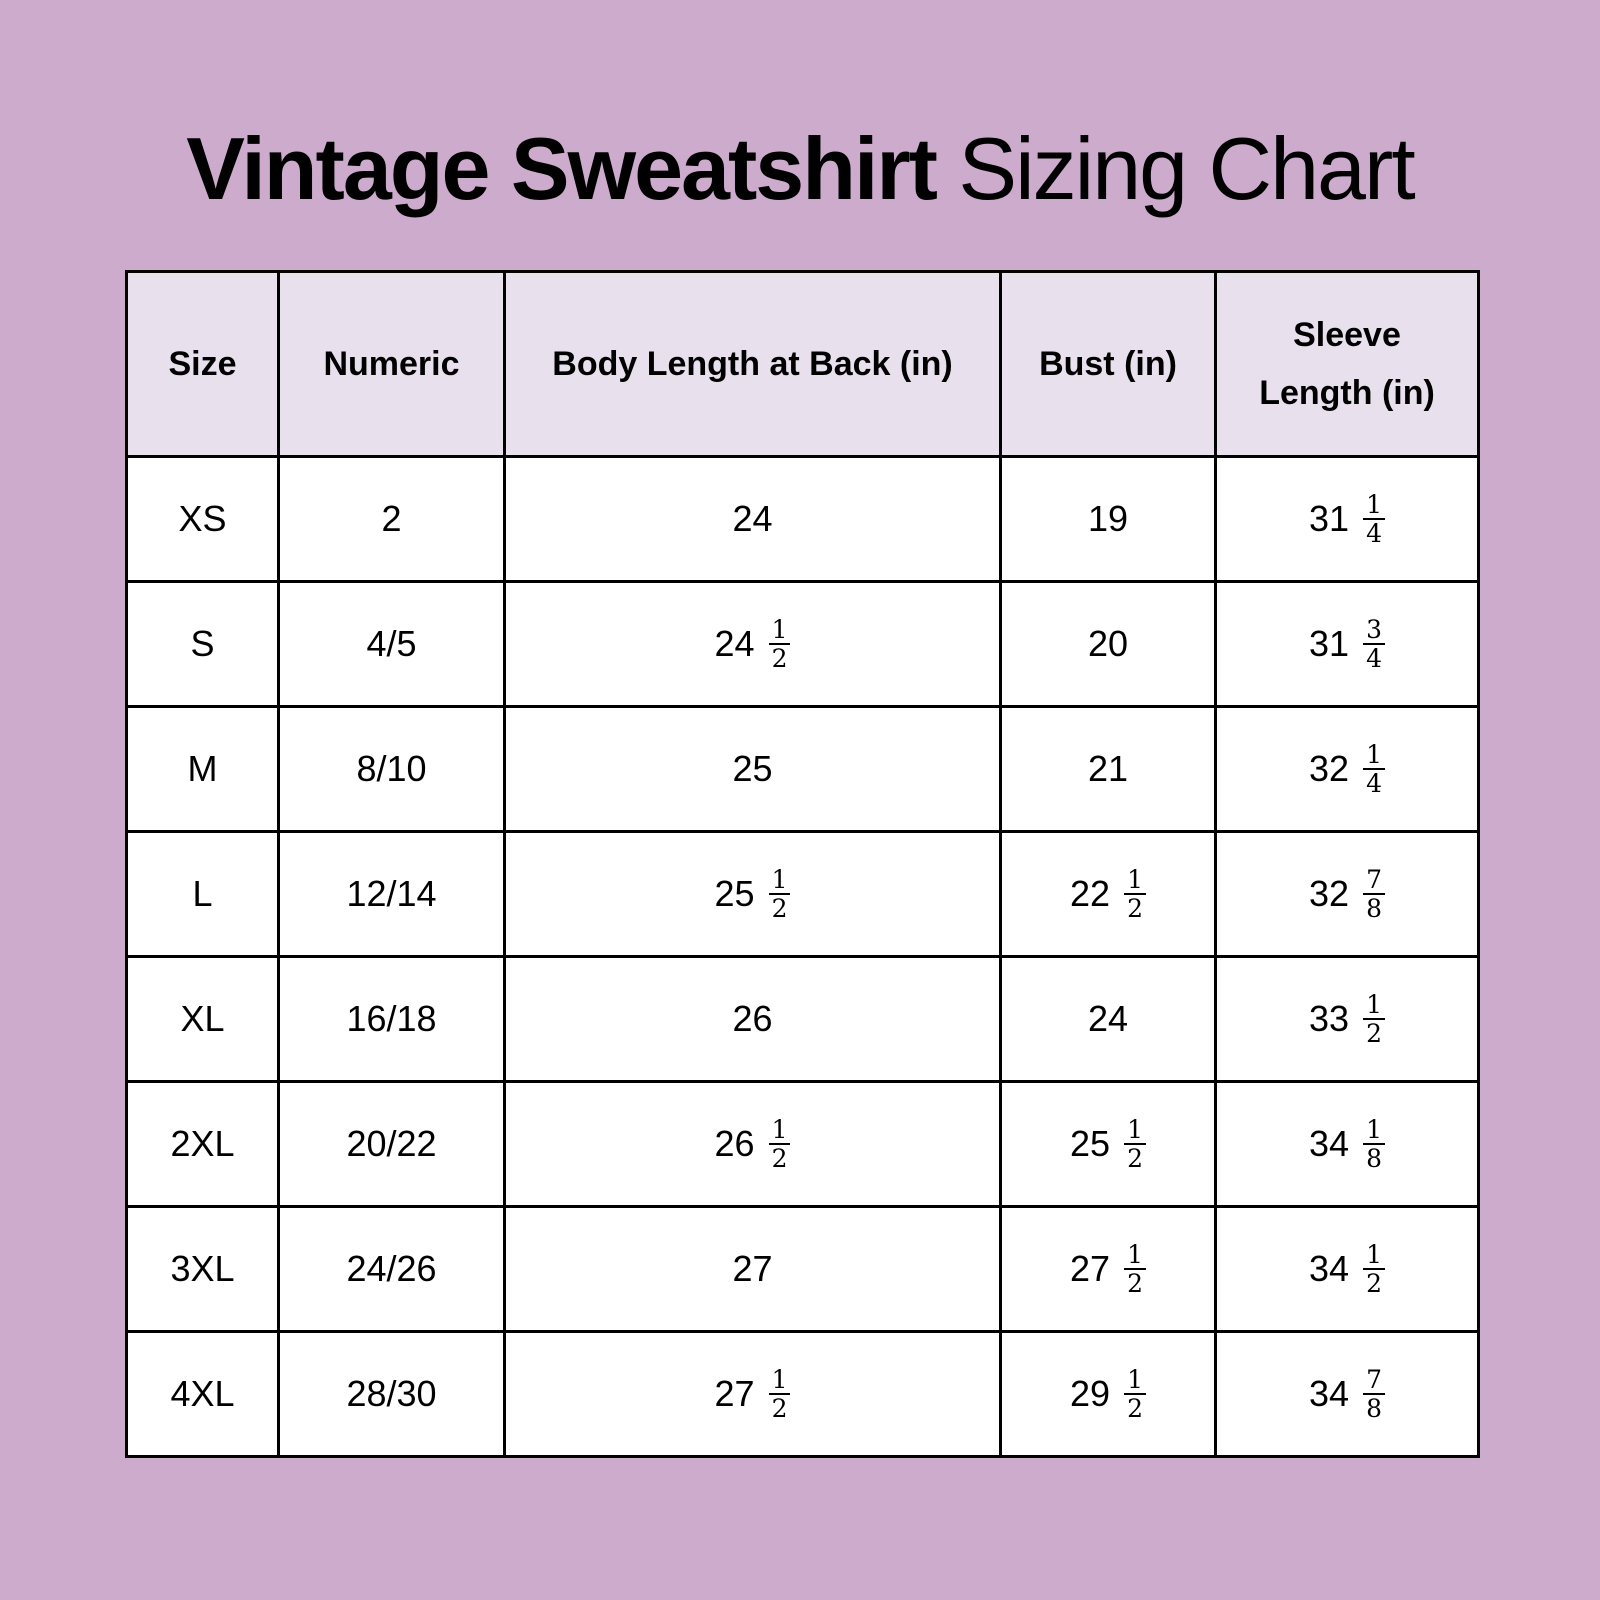  I want to click on whole-value: S, so click(202, 643).